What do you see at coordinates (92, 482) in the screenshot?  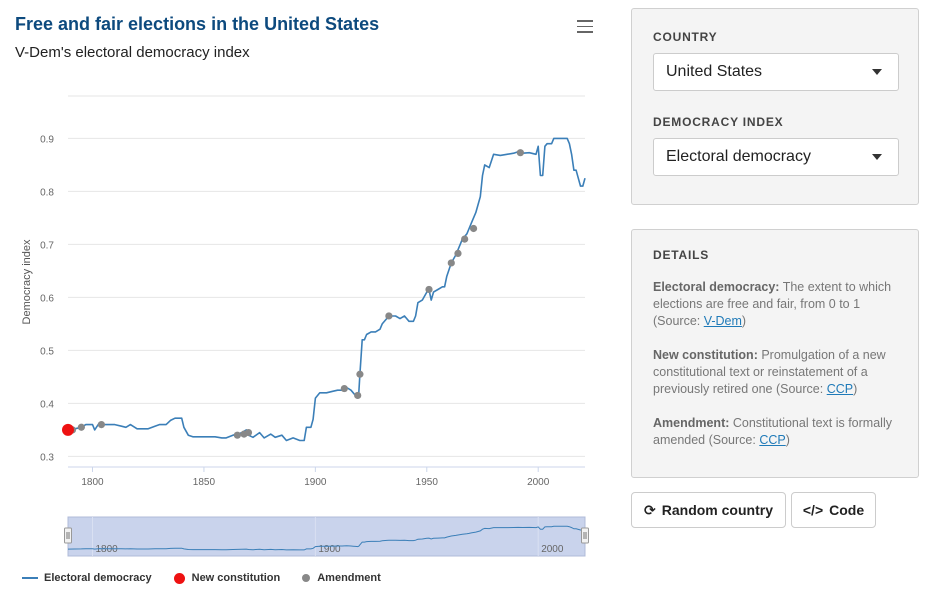 I see `x-tick-label: 1800` at bounding box center [92, 482].